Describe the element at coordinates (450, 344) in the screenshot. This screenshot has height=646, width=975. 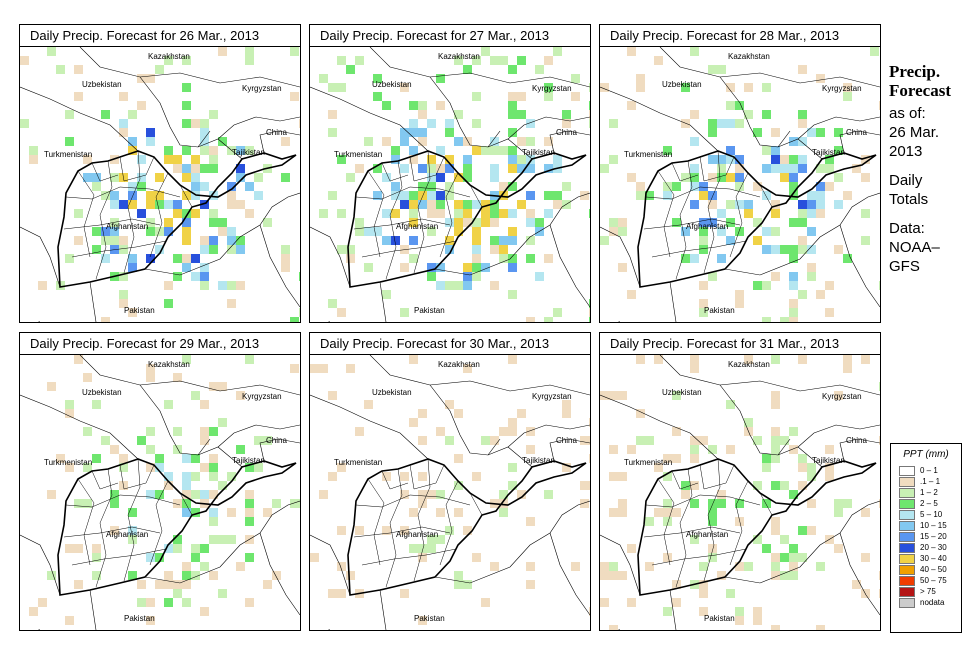
I see `panel-title: Daily Precip. Forecast for 30 Mar., 2013` at that location.